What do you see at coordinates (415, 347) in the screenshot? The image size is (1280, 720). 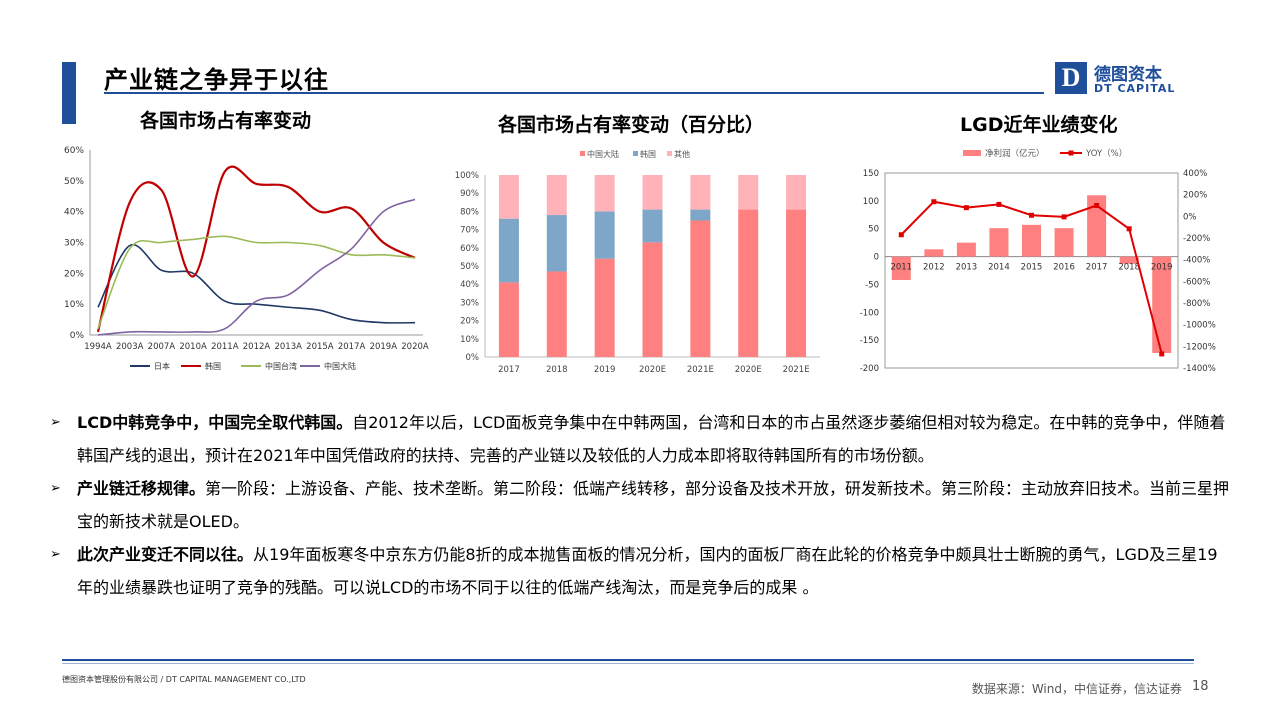 I see `x-tick-label: 2020A` at bounding box center [415, 347].